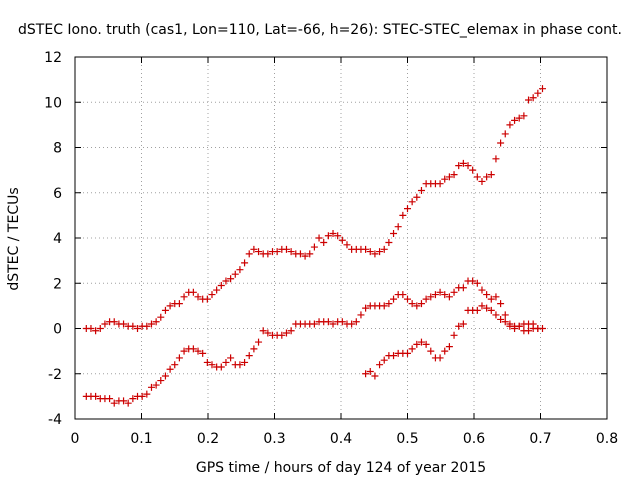 The image size is (640, 480). Describe the element at coordinates (14, 238) in the screenshot. I see `y-axis-title: dSTEC / TECUs` at that location.